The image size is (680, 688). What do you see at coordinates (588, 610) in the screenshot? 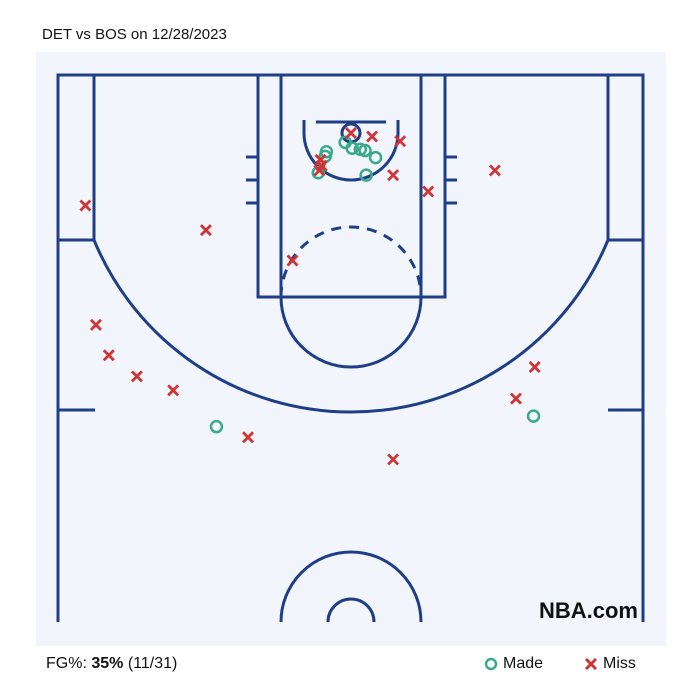
I see `nba-watermark: NBA.com` at bounding box center [588, 610].